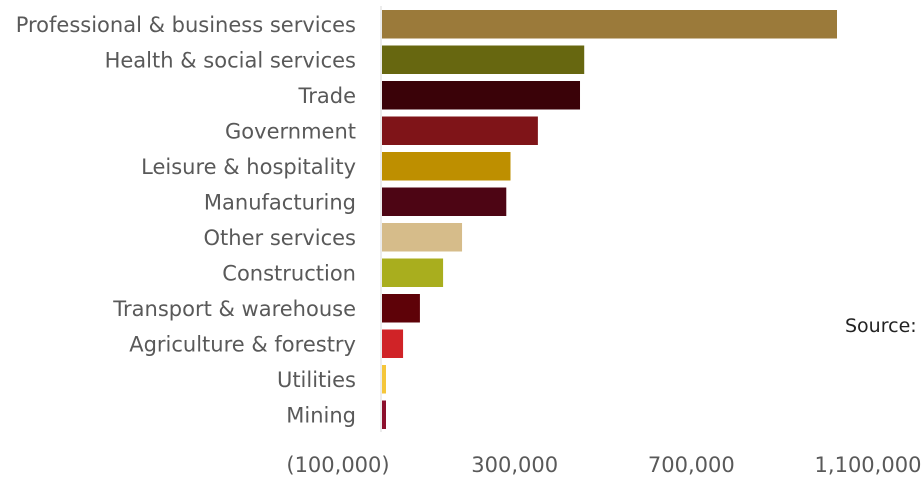 The width and height of the screenshot is (924, 478). What do you see at coordinates (289, 273) in the screenshot?
I see `category-label: Construction` at bounding box center [289, 273].